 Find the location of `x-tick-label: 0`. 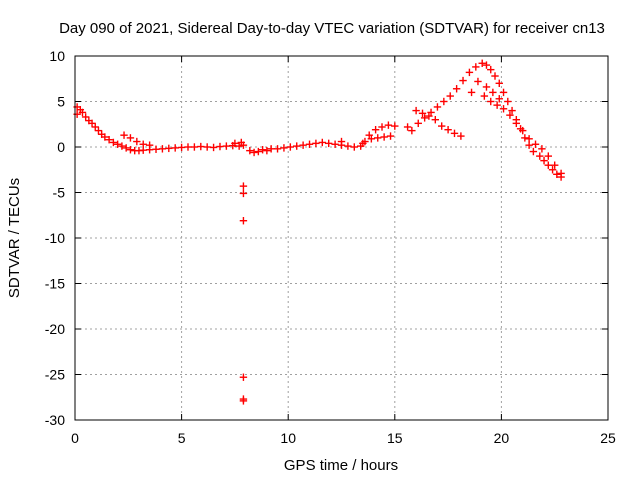

x-tick-label: 0 is located at coordinates (75, 438).